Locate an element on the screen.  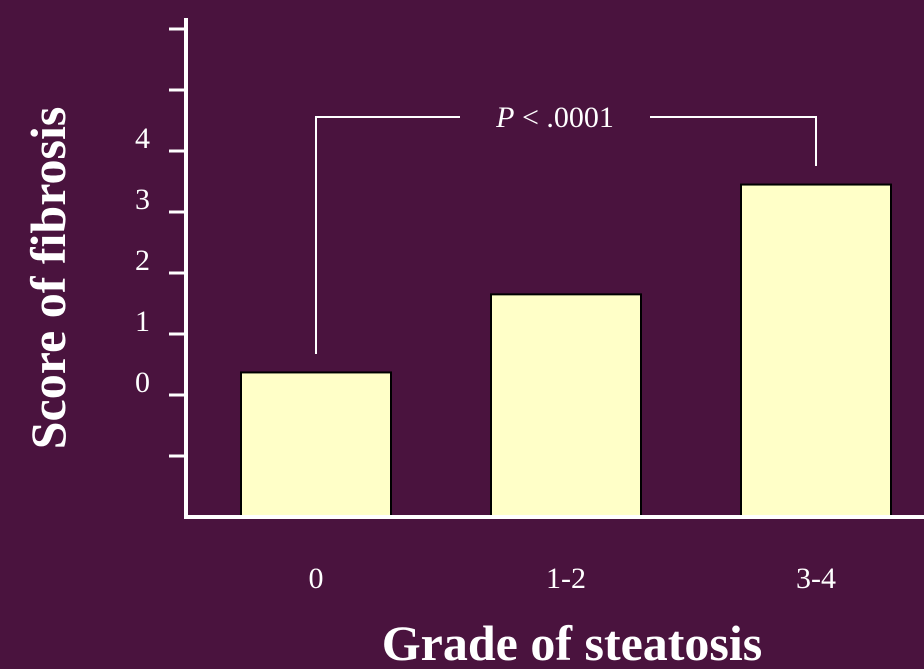
p-value-label: P < .0001 is located at coordinates (554, 117).